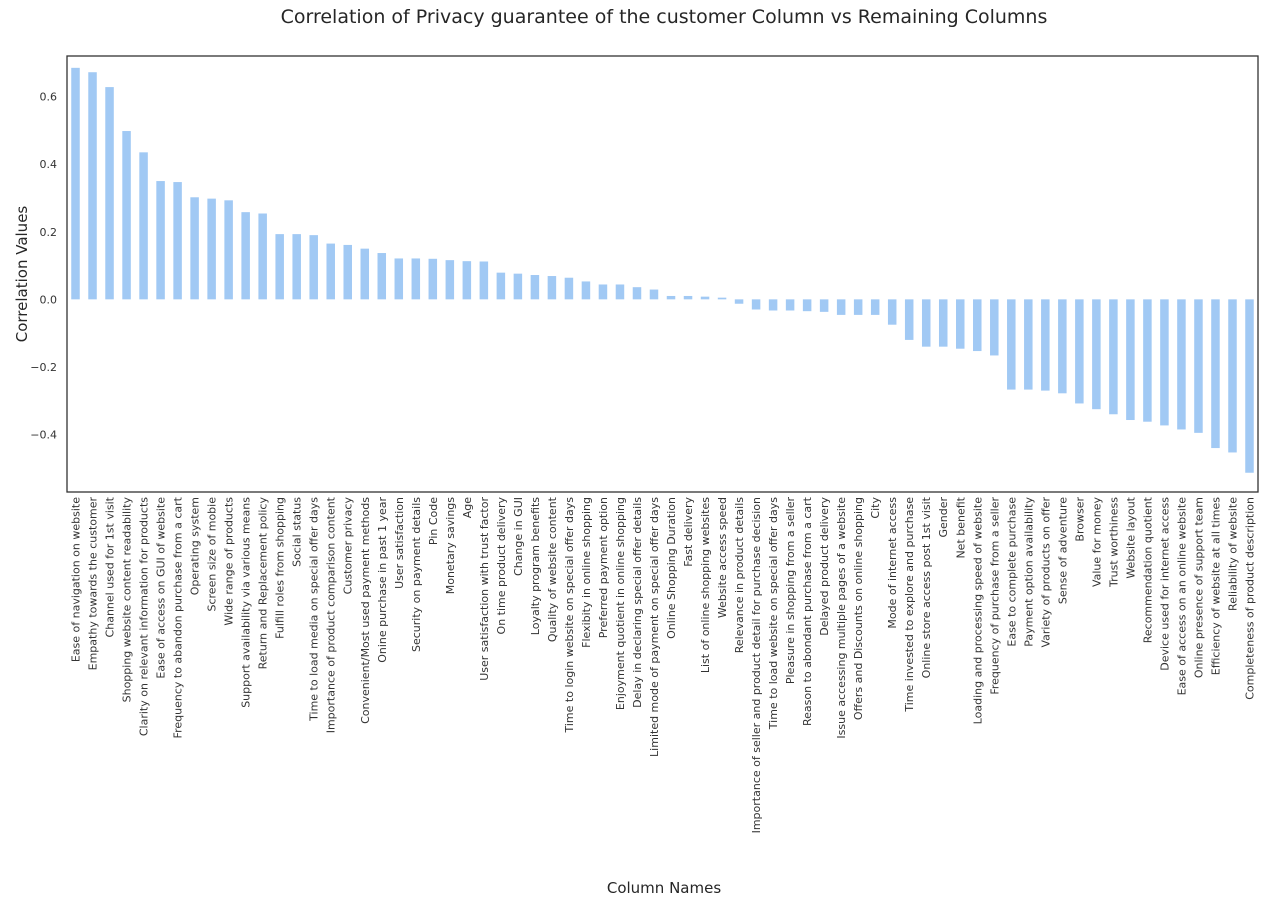  I want to click on x-tick-label: Onine purchase in past 1 year, so click(382, 580).